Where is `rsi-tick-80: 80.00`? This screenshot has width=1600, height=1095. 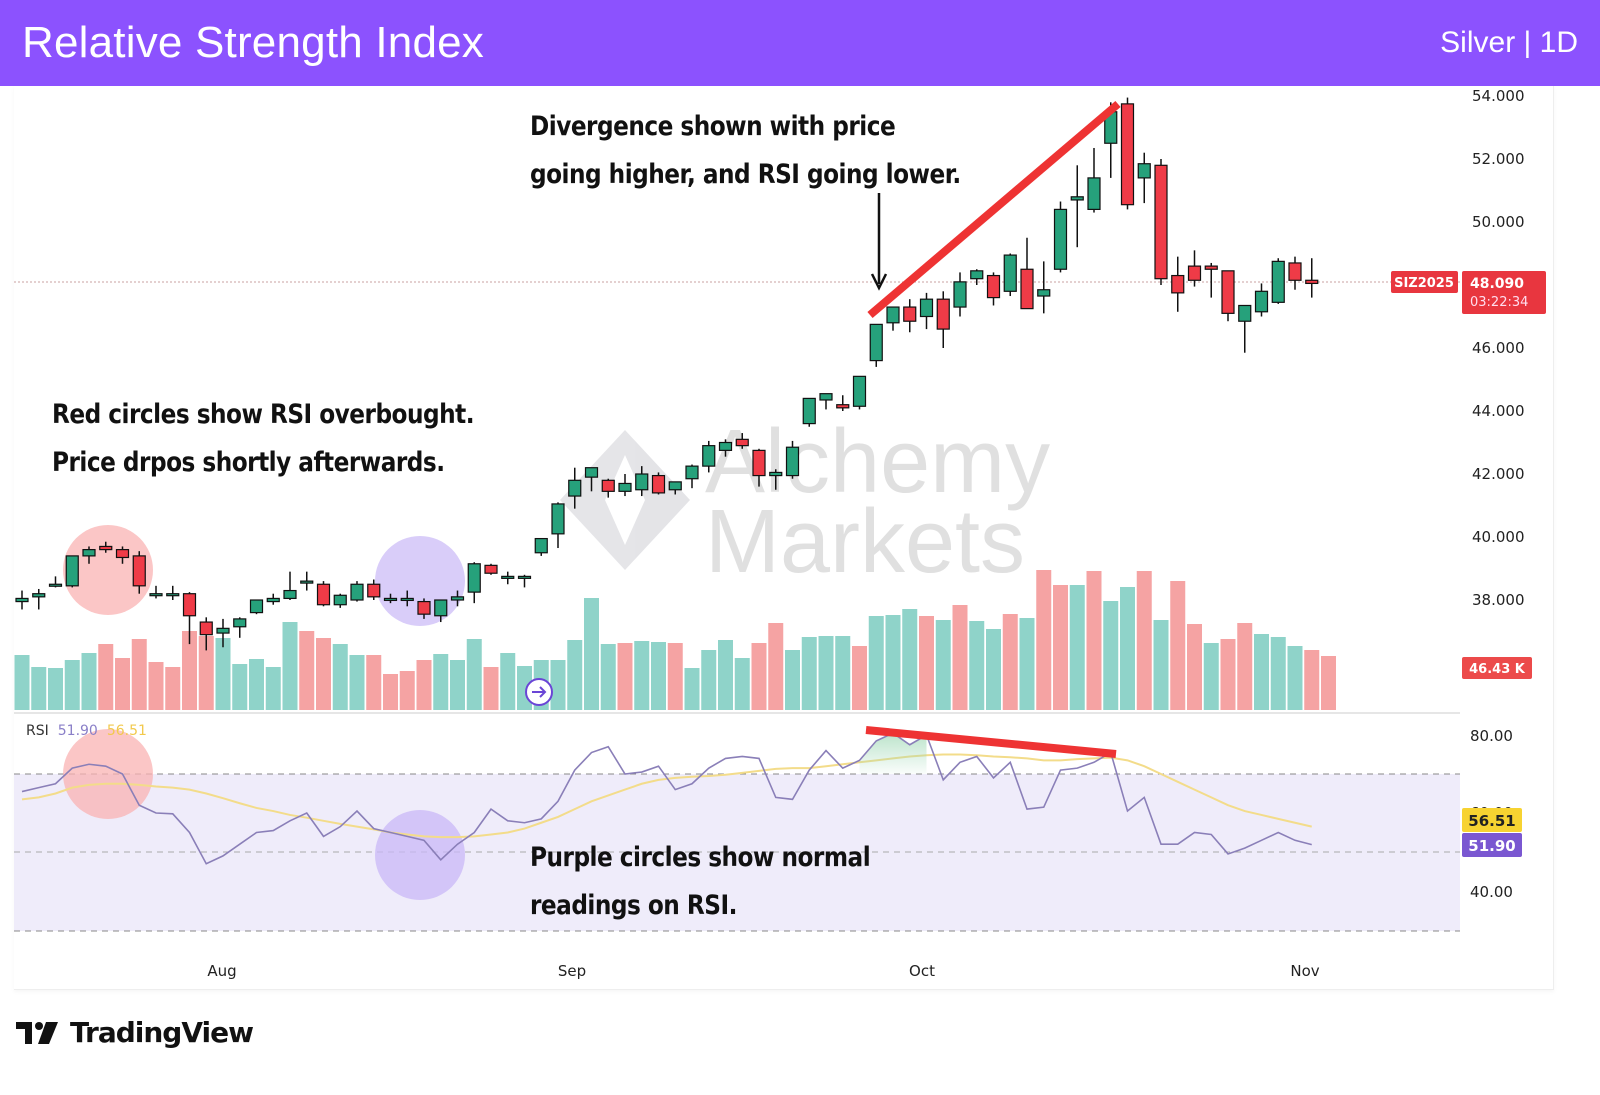 rsi-tick-80: 80.00 is located at coordinates (1491, 736).